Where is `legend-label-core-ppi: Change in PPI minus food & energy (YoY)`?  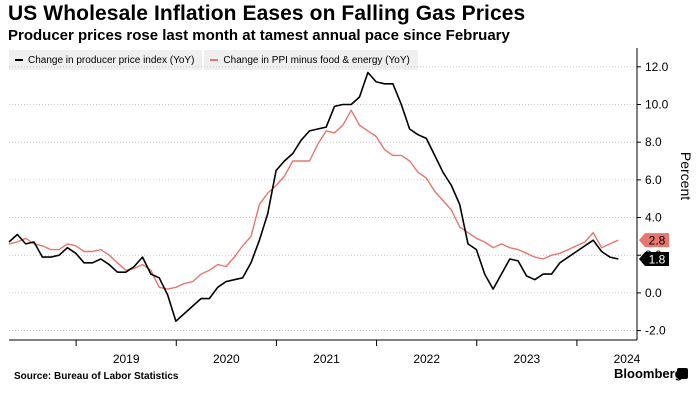 legend-label-core-ppi: Change in PPI minus food & energy (YoY) is located at coordinates (316, 60).